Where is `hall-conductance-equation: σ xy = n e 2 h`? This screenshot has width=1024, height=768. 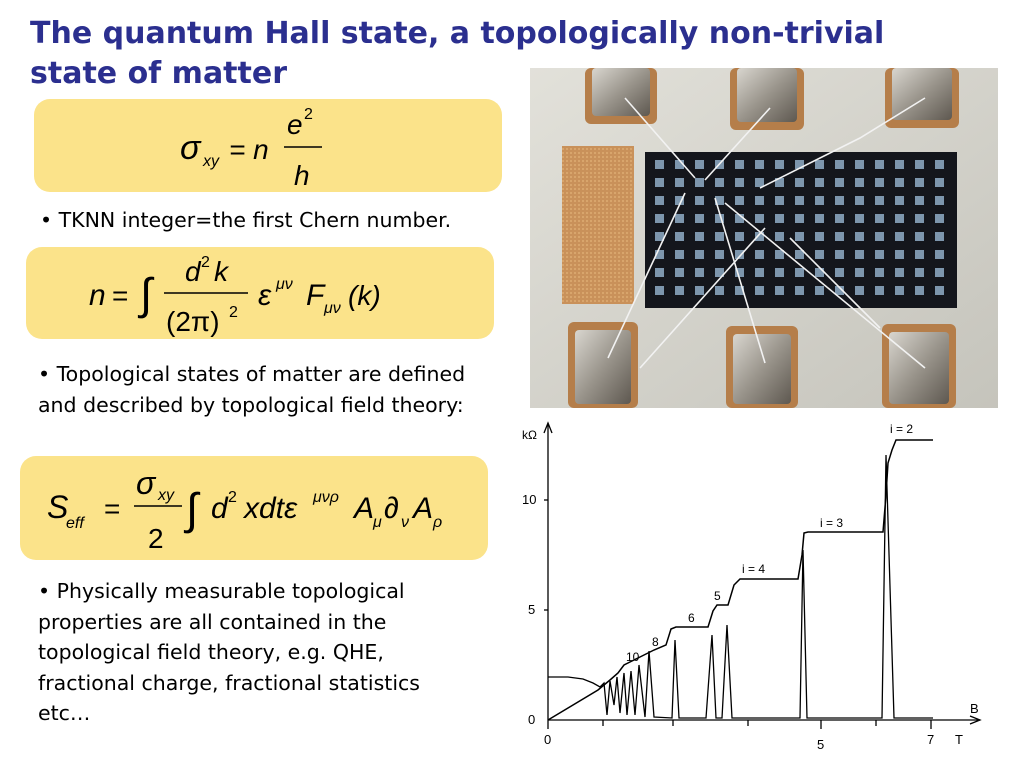 hall-conductance-equation: σ xy = n e 2 h is located at coordinates (251, 148).